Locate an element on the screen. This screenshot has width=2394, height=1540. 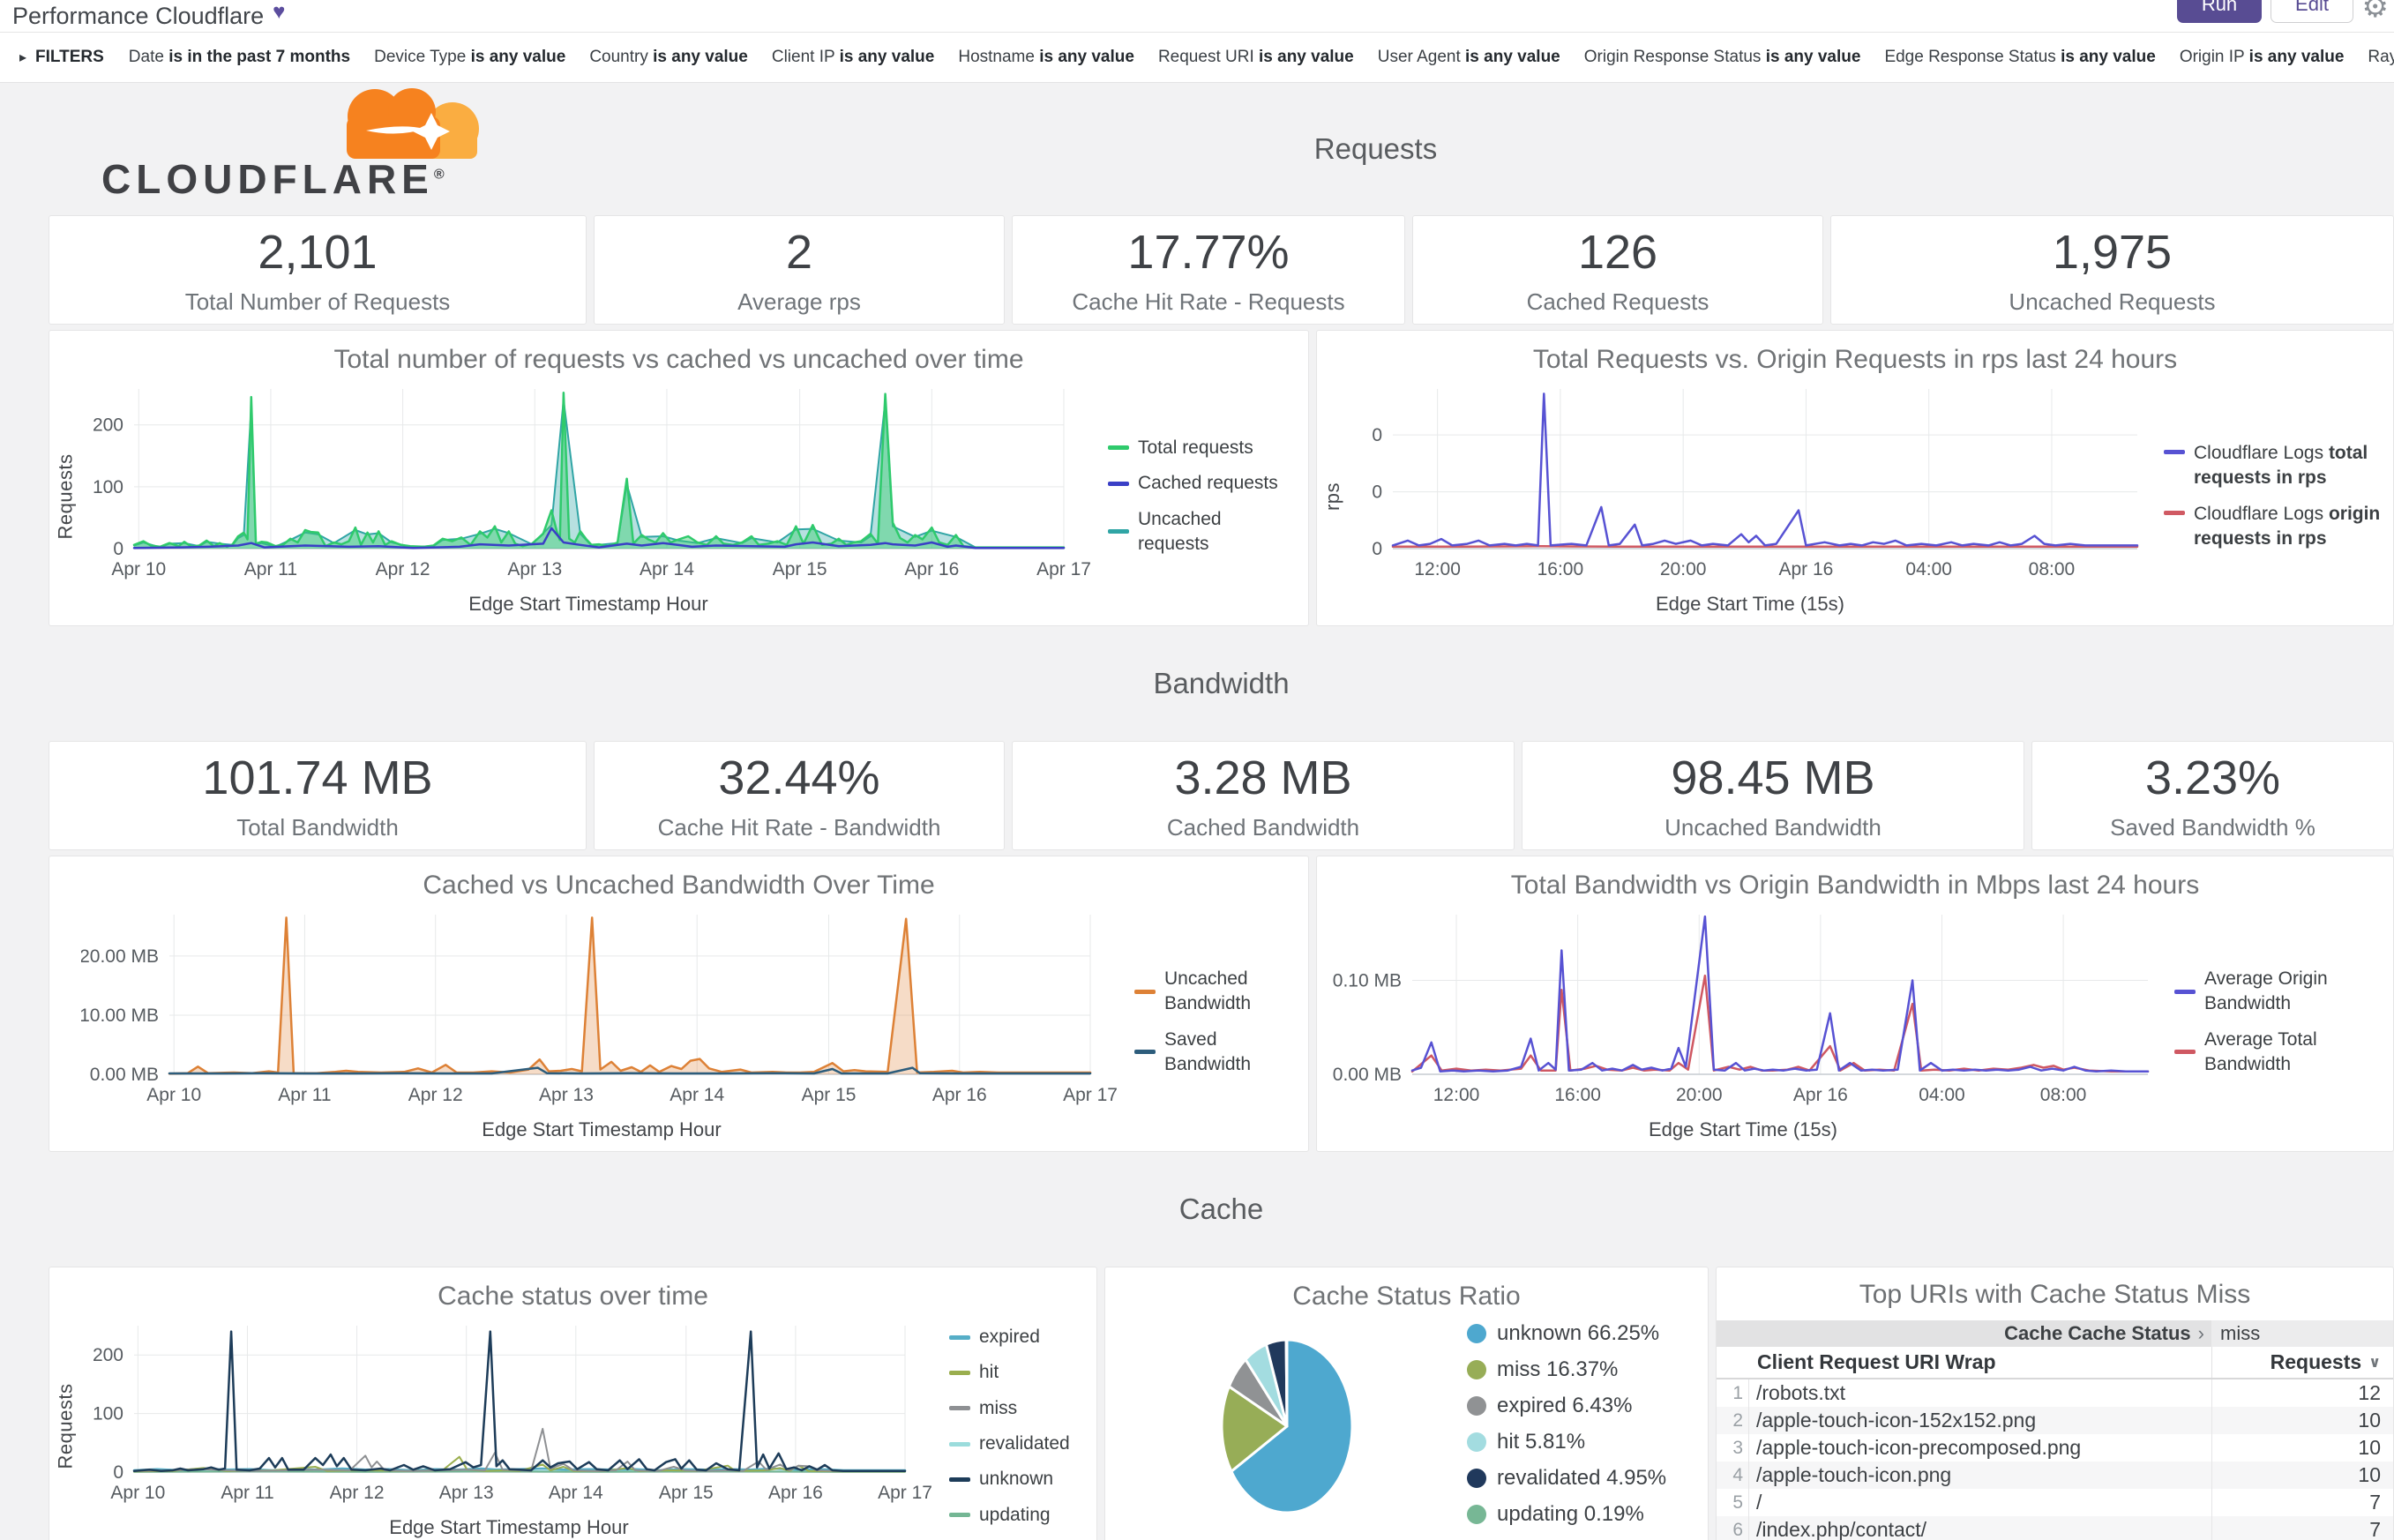
pie-slice-miss is located at coordinates (1254, 1429).